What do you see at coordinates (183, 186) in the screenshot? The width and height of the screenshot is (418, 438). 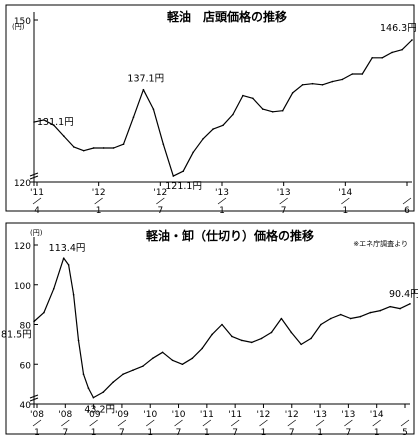 I see `data-label: 121.1円` at bounding box center [183, 186].